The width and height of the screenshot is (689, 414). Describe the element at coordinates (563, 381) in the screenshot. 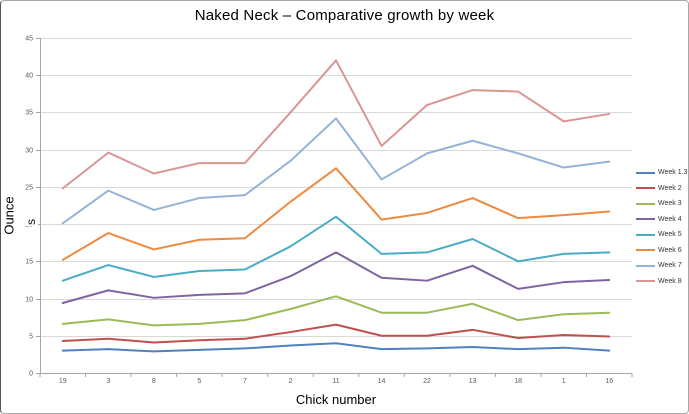

I see `x-tick-label: 1` at that location.